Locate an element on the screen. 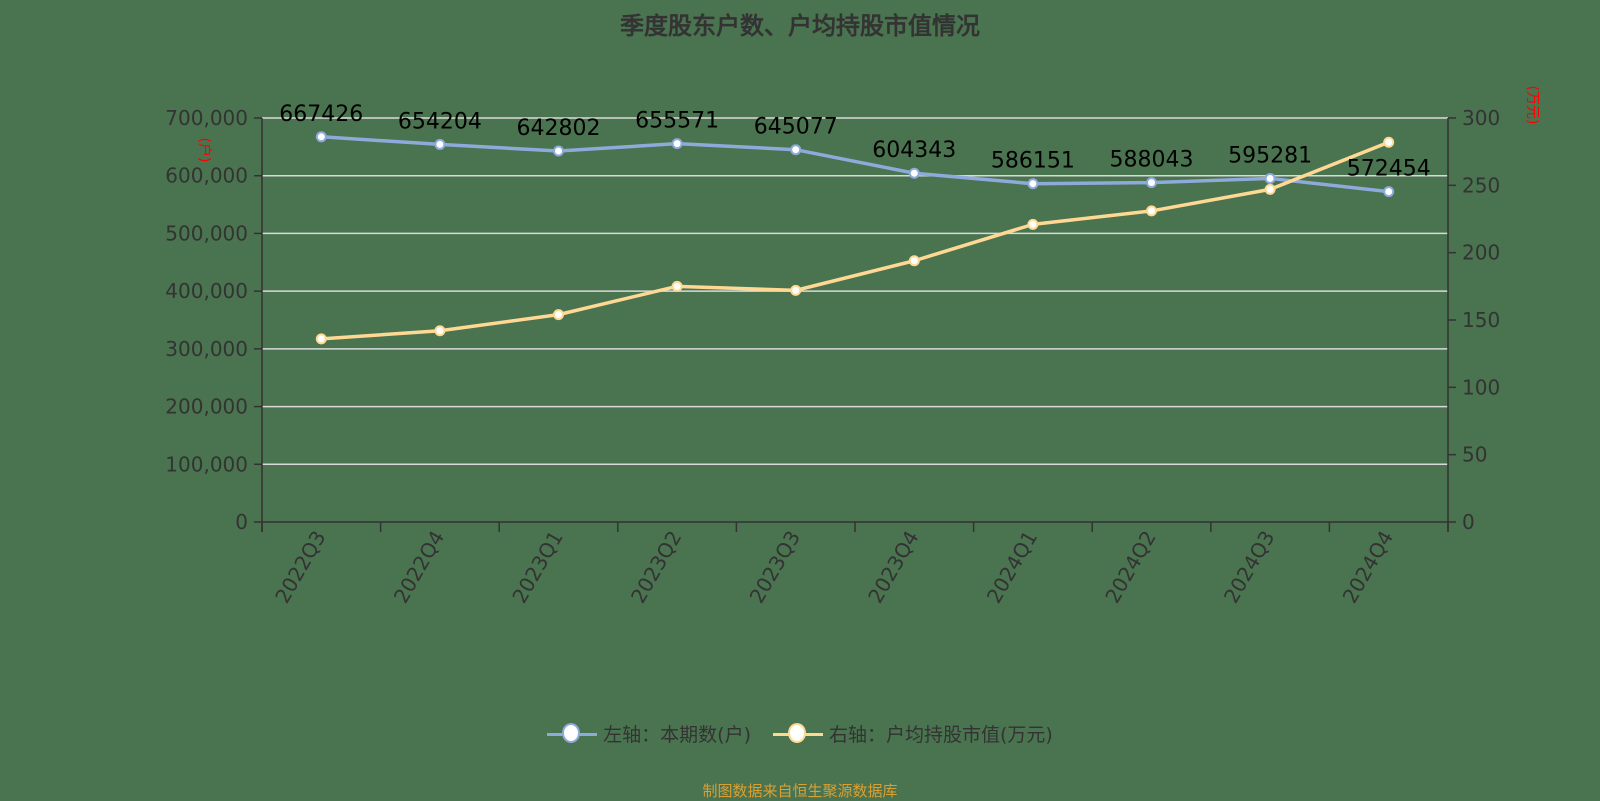 The height and width of the screenshot is (801, 1600). data-label: 595281 is located at coordinates (1270, 155).